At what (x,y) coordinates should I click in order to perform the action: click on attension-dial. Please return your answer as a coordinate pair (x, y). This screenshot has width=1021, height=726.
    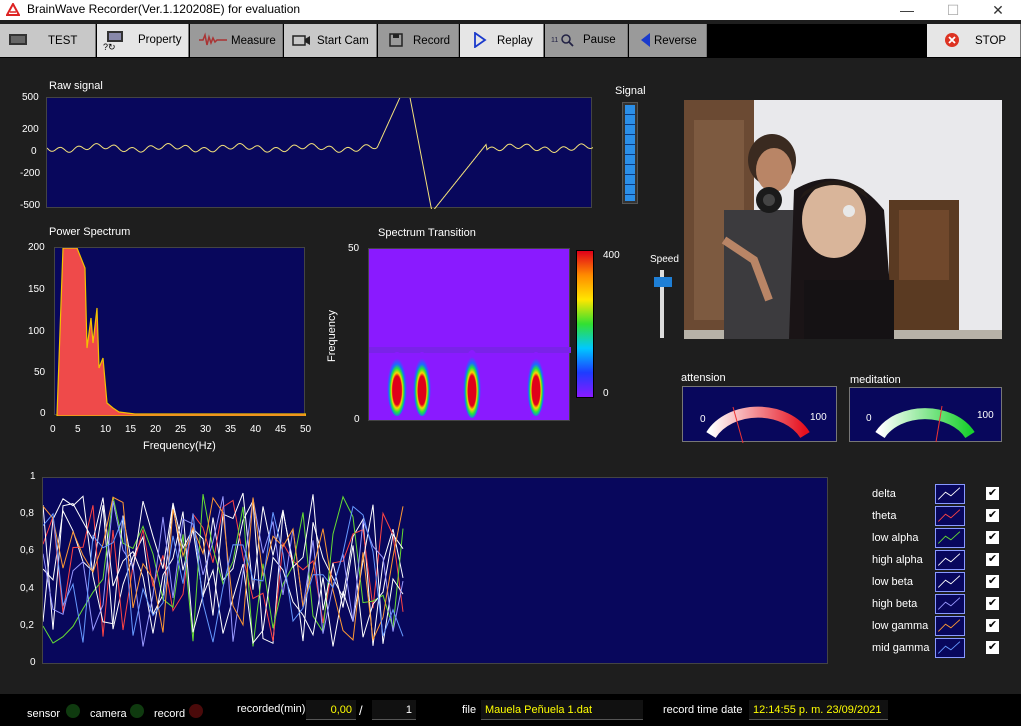
    Looking at the image, I should click on (758, 425).